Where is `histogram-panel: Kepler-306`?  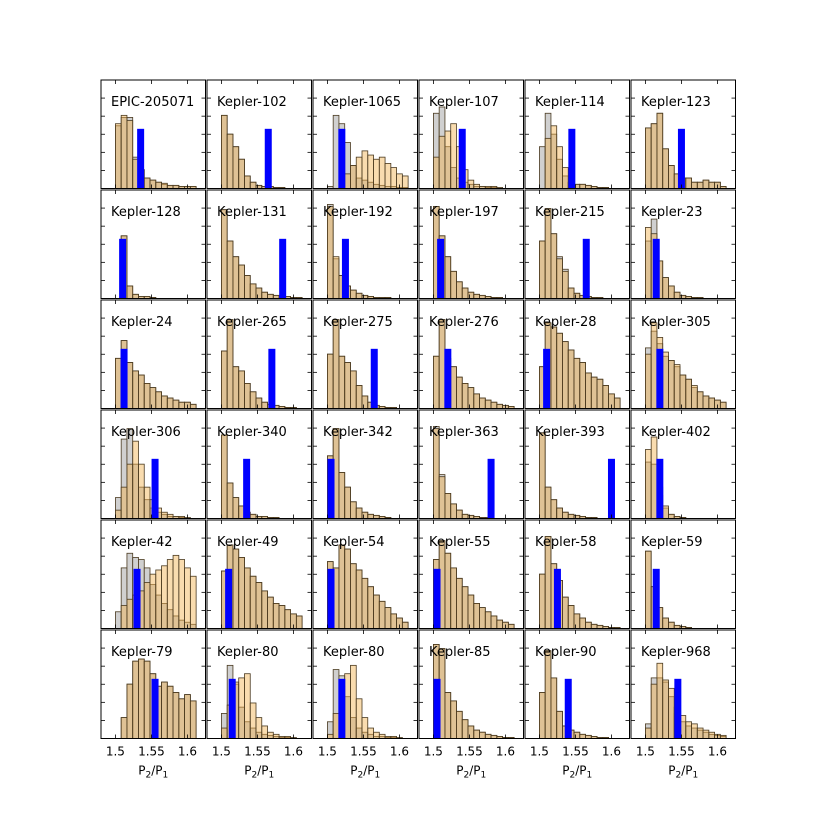 histogram-panel: Kepler-306 is located at coordinates (153, 464).